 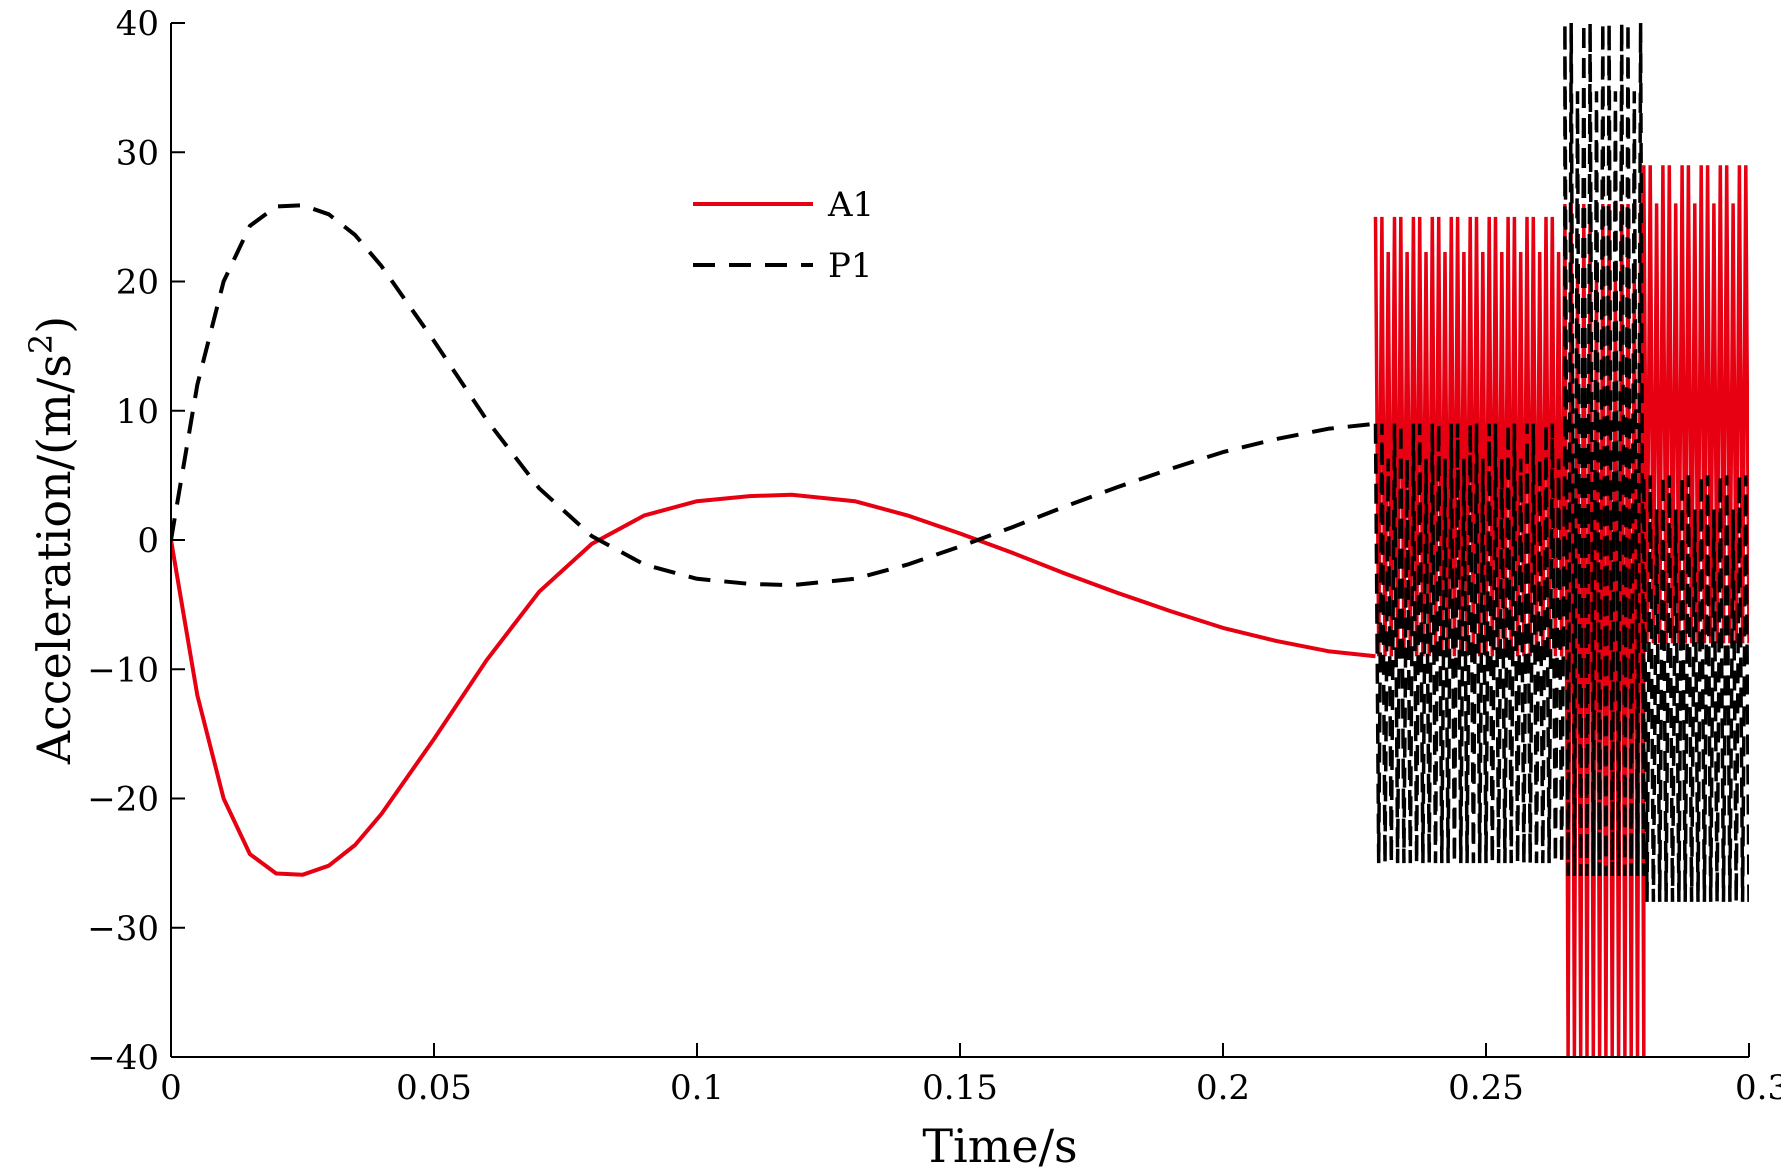 What do you see at coordinates (850, 266) in the screenshot?
I see `legend-label-p1: P1` at bounding box center [850, 266].